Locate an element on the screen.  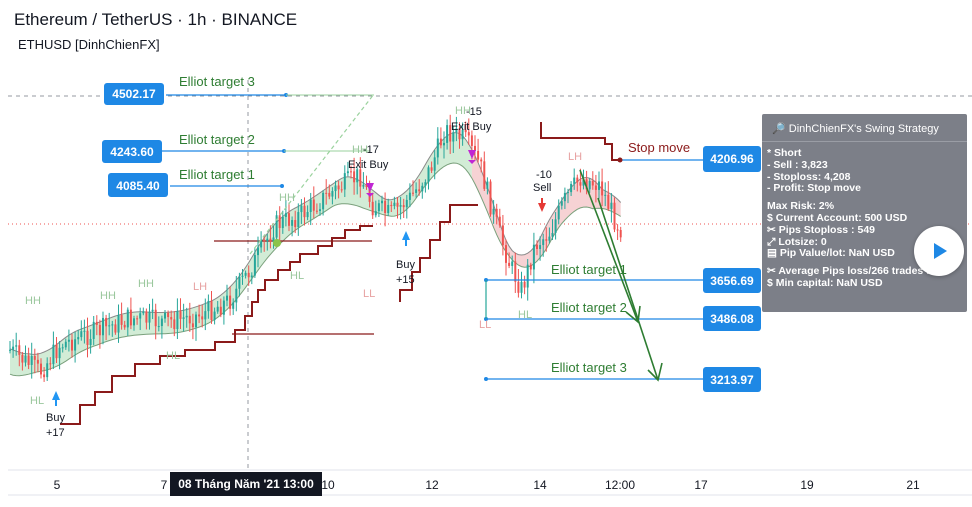
panel-line-sell: - Sell : 3,823 is located at coordinates (797, 164).